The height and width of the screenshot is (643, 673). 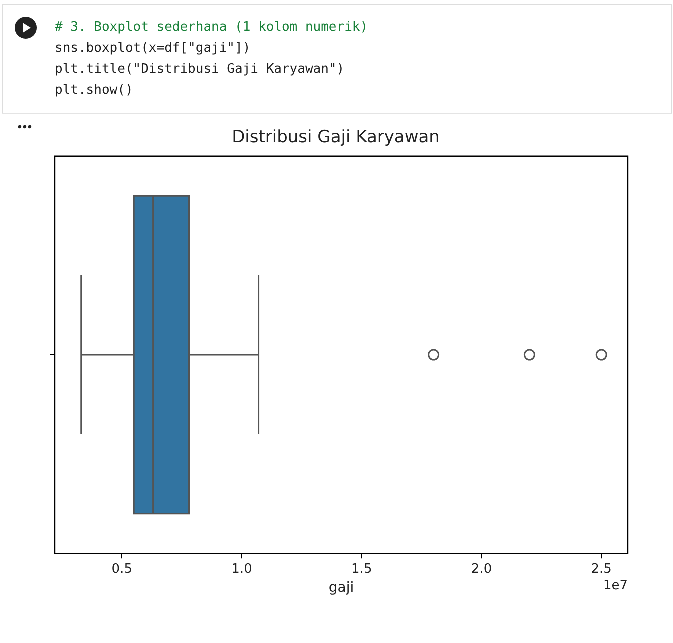 What do you see at coordinates (153, 49) in the screenshot?
I see `text: sns.boxplot(x=df["gaji"])` at bounding box center [153, 49].